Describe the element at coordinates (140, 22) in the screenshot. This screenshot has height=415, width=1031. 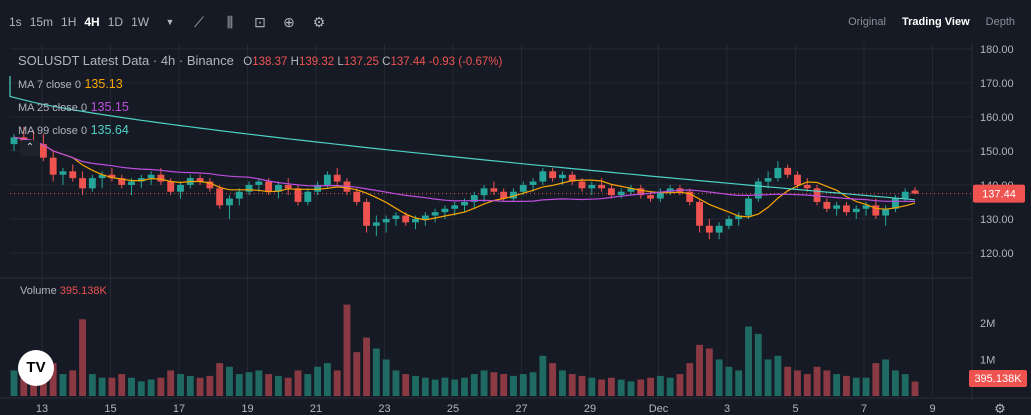
I see `timeframe-1w: 1W` at that location.